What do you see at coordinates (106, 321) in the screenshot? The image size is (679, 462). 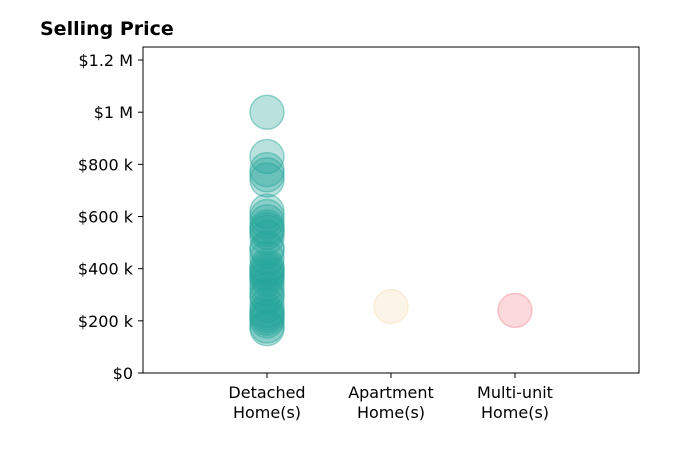 I see `y-tick-label: $200 k` at bounding box center [106, 321].